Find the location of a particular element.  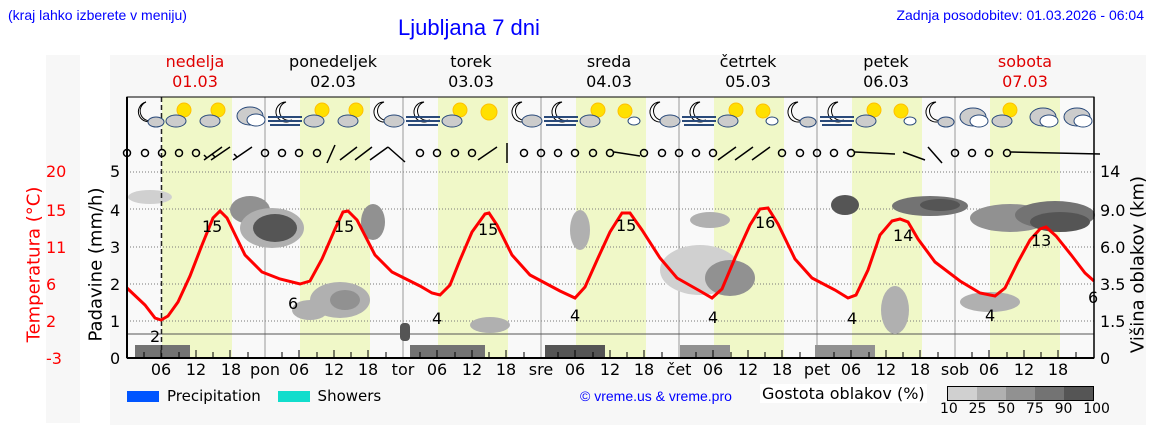

x-tick: pon is located at coordinates (265, 369).